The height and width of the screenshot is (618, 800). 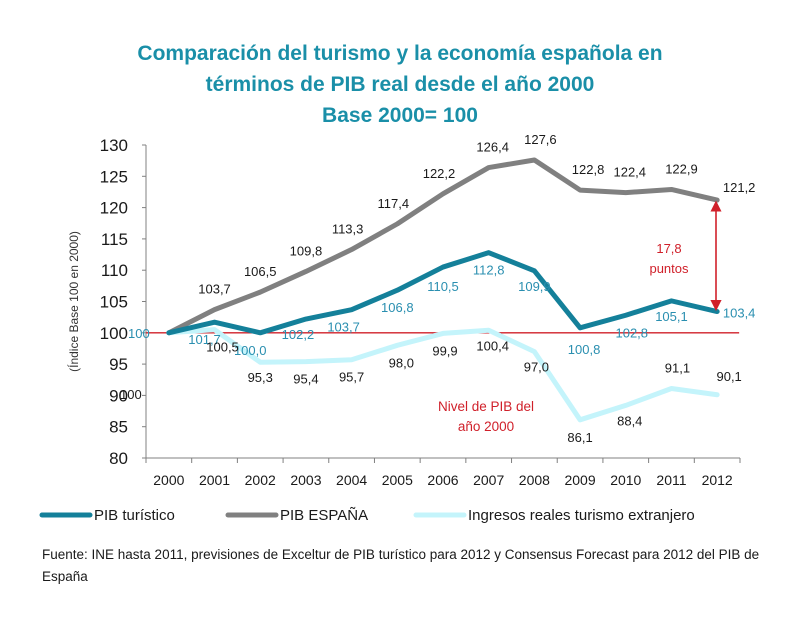 What do you see at coordinates (584, 349) in the screenshot?
I see `pib-turistico-data-label: 100,8` at bounding box center [584, 349].